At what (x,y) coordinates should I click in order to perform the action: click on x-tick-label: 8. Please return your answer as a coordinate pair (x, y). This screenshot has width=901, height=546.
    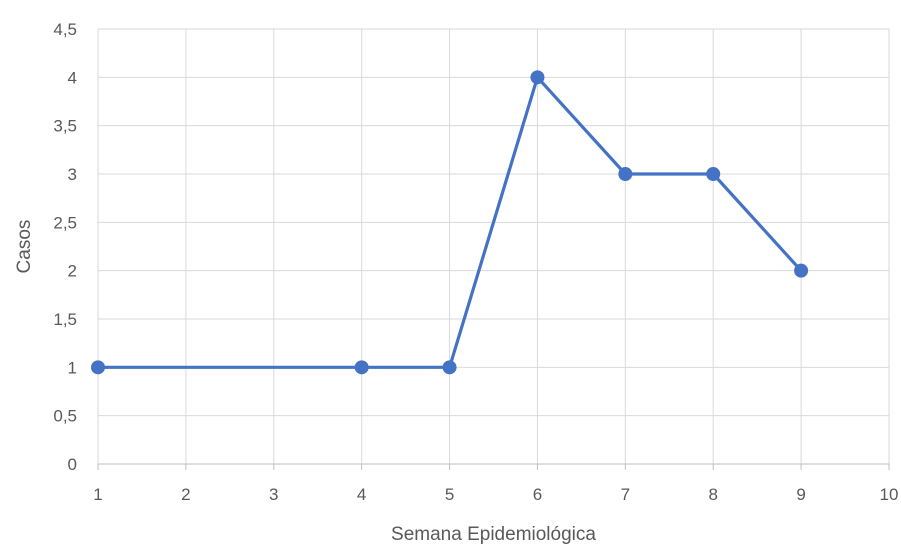
    Looking at the image, I should click on (712, 494).